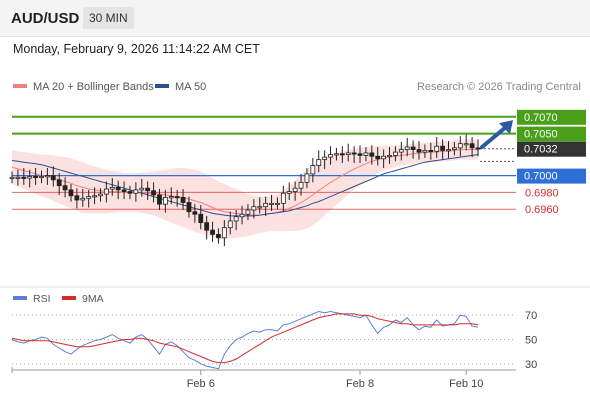 The image size is (590, 400). I want to click on level-tag-0.7000, so click(551, 176).